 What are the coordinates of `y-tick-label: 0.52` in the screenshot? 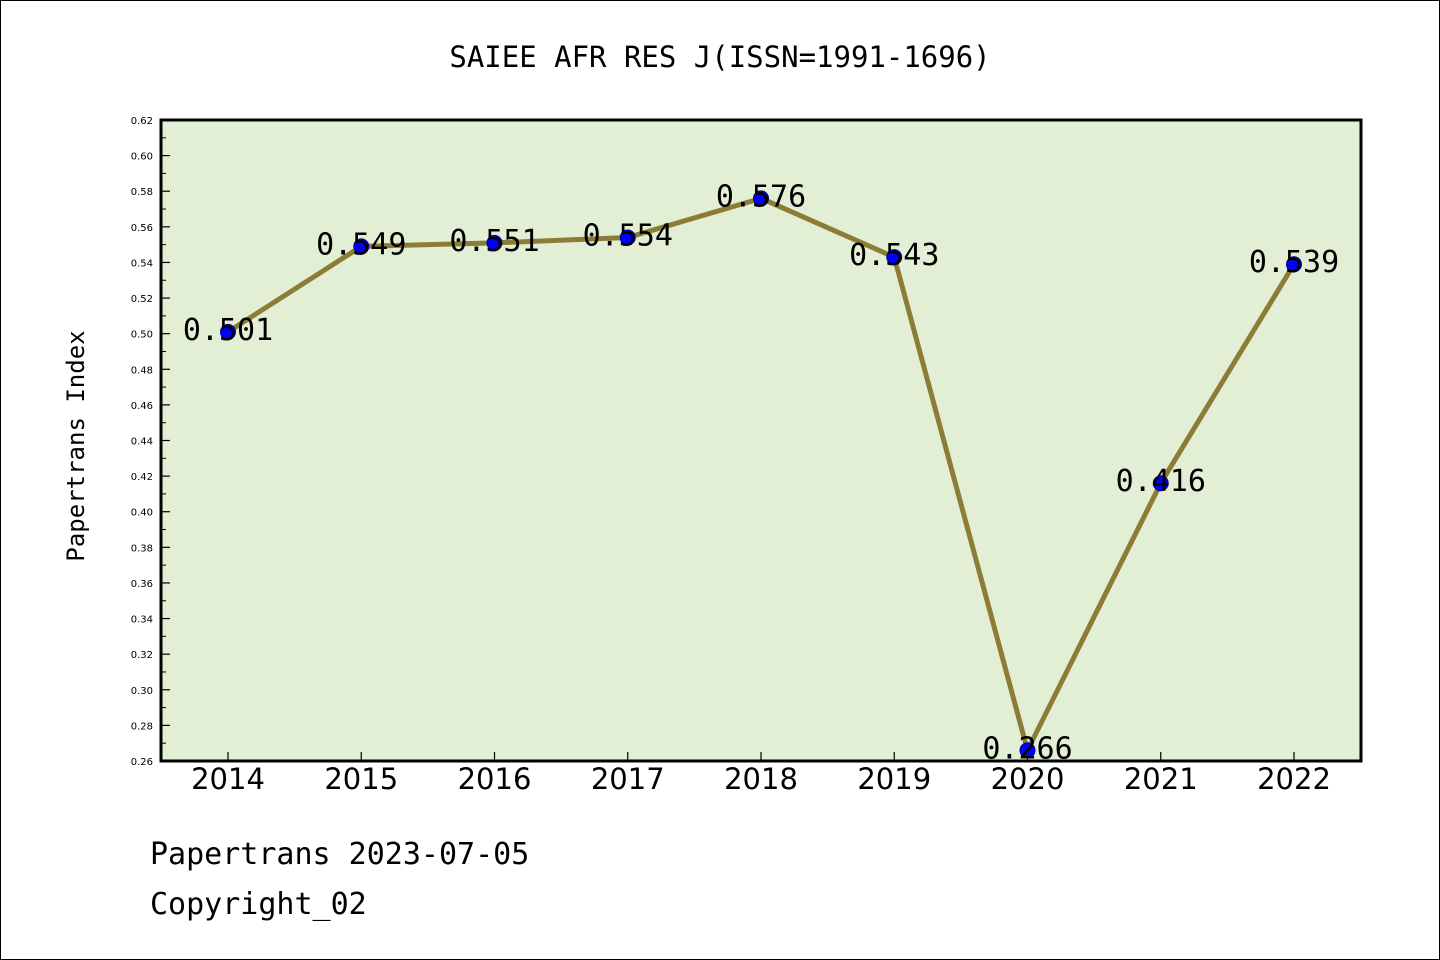 It's located at (142, 299).